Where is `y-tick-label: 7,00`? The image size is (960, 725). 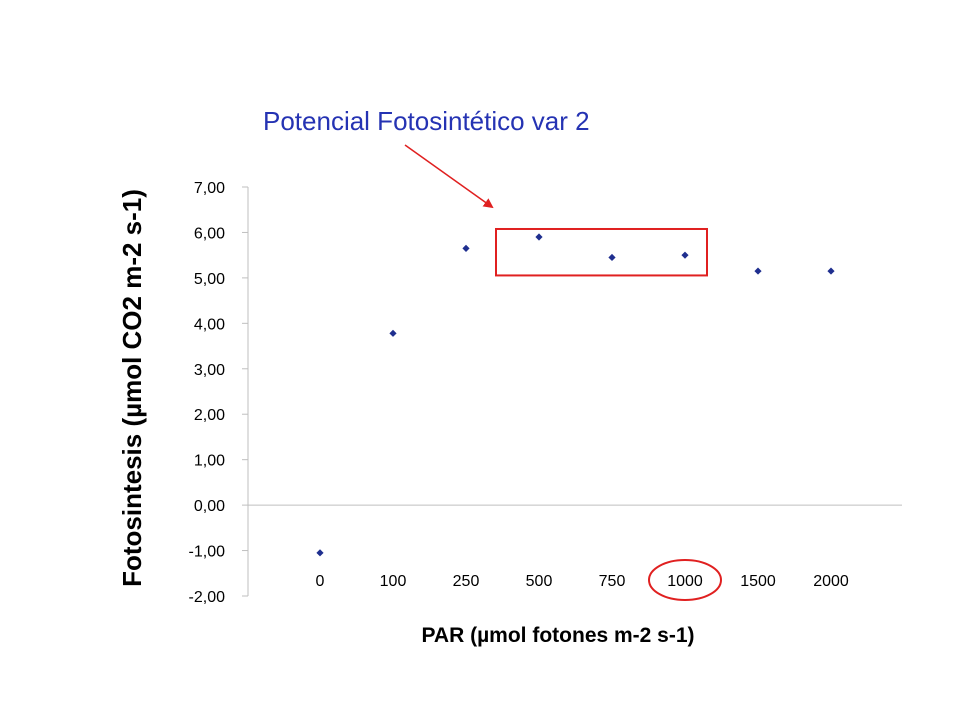
y-tick-label: 7,00 is located at coordinates (209, 188).